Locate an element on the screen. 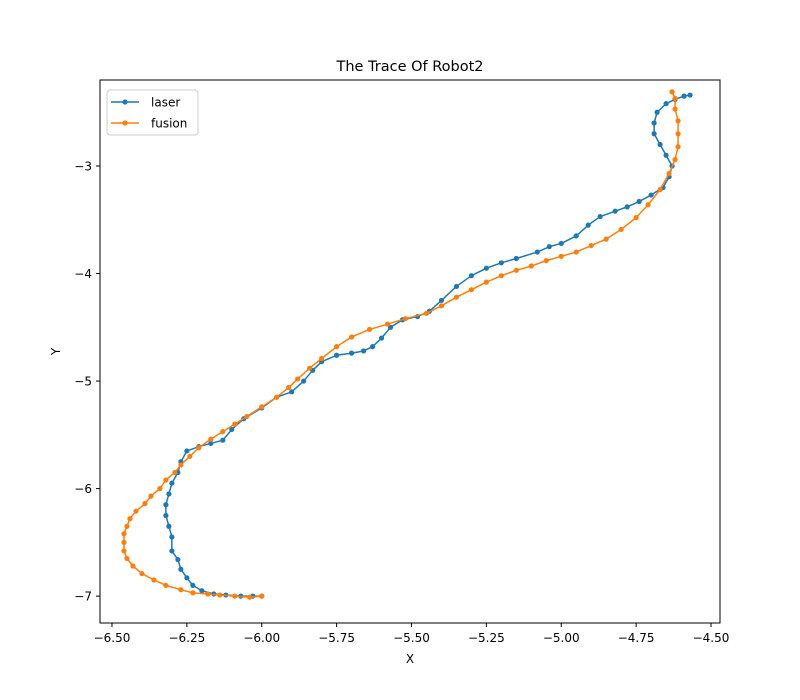 Image resolution: width=800 pixels, height=700 pixels. x-tick-label: −6.00 is located at coordinates (261, 638).